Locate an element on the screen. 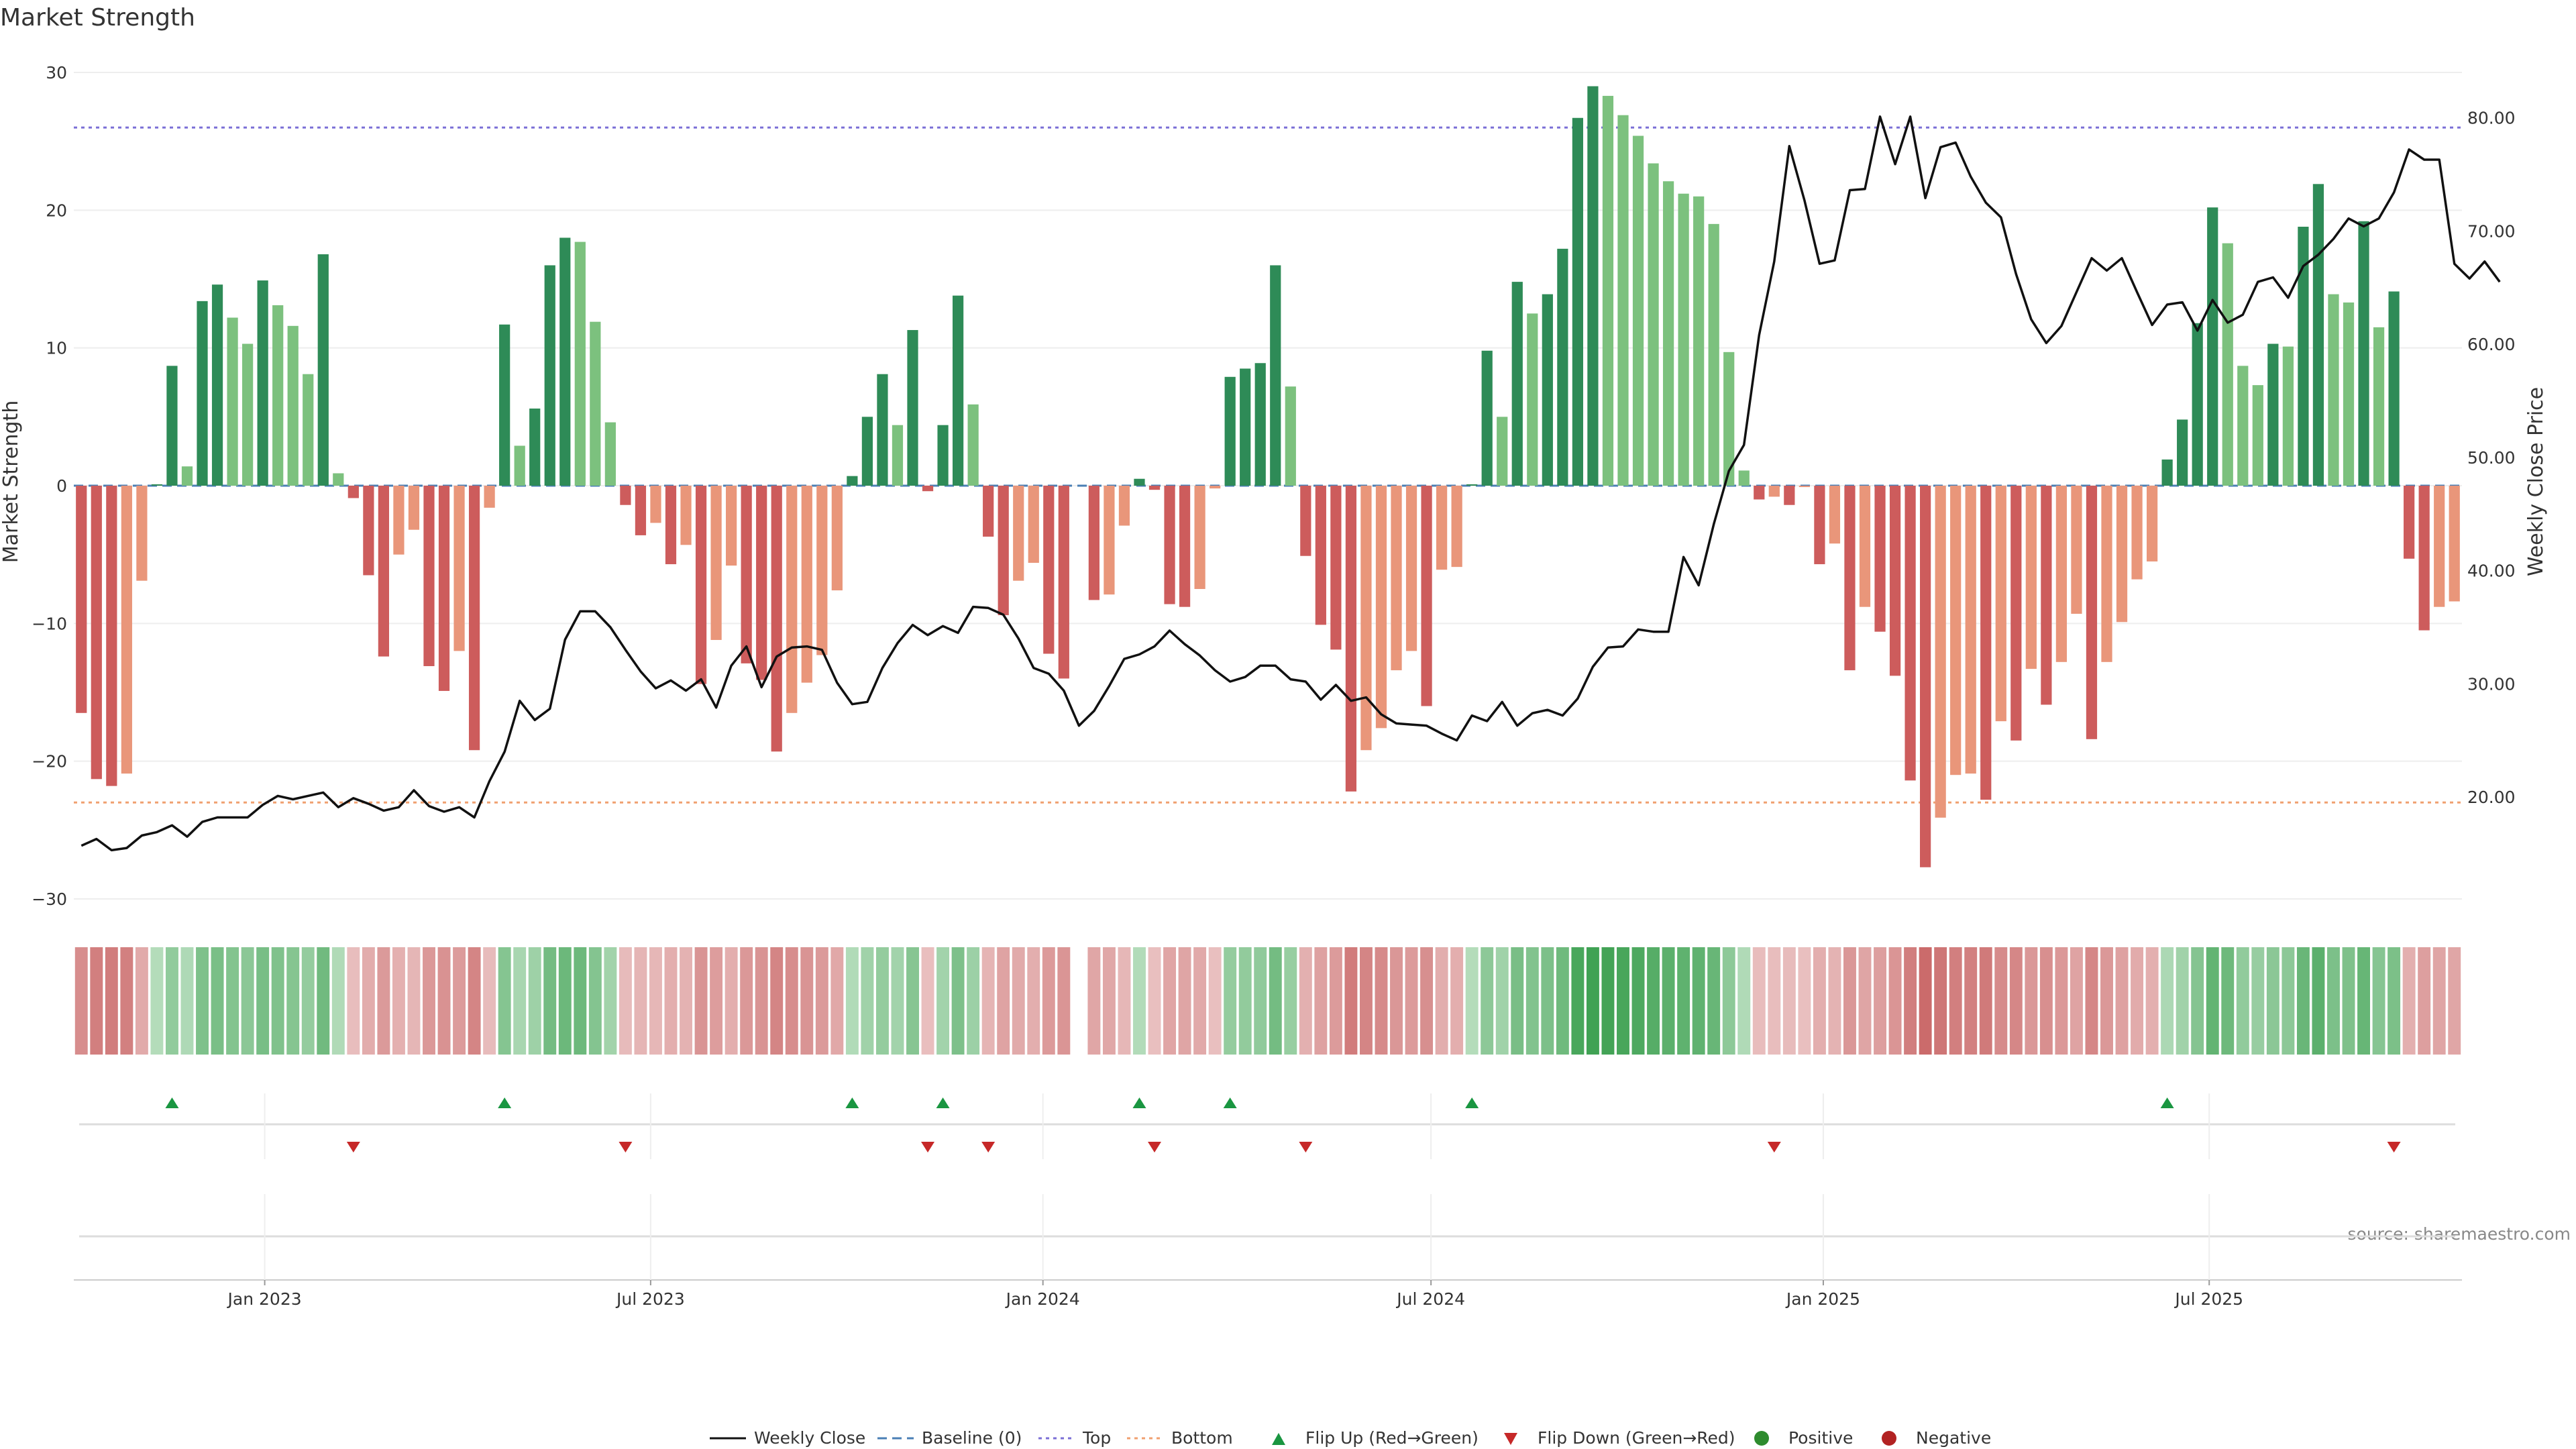 Image resolution: width=2576 pixels, height=1449 pixels. legend-item-flip_down: Flip Down (Green→Red) is located at coordinates (1619, 1438).